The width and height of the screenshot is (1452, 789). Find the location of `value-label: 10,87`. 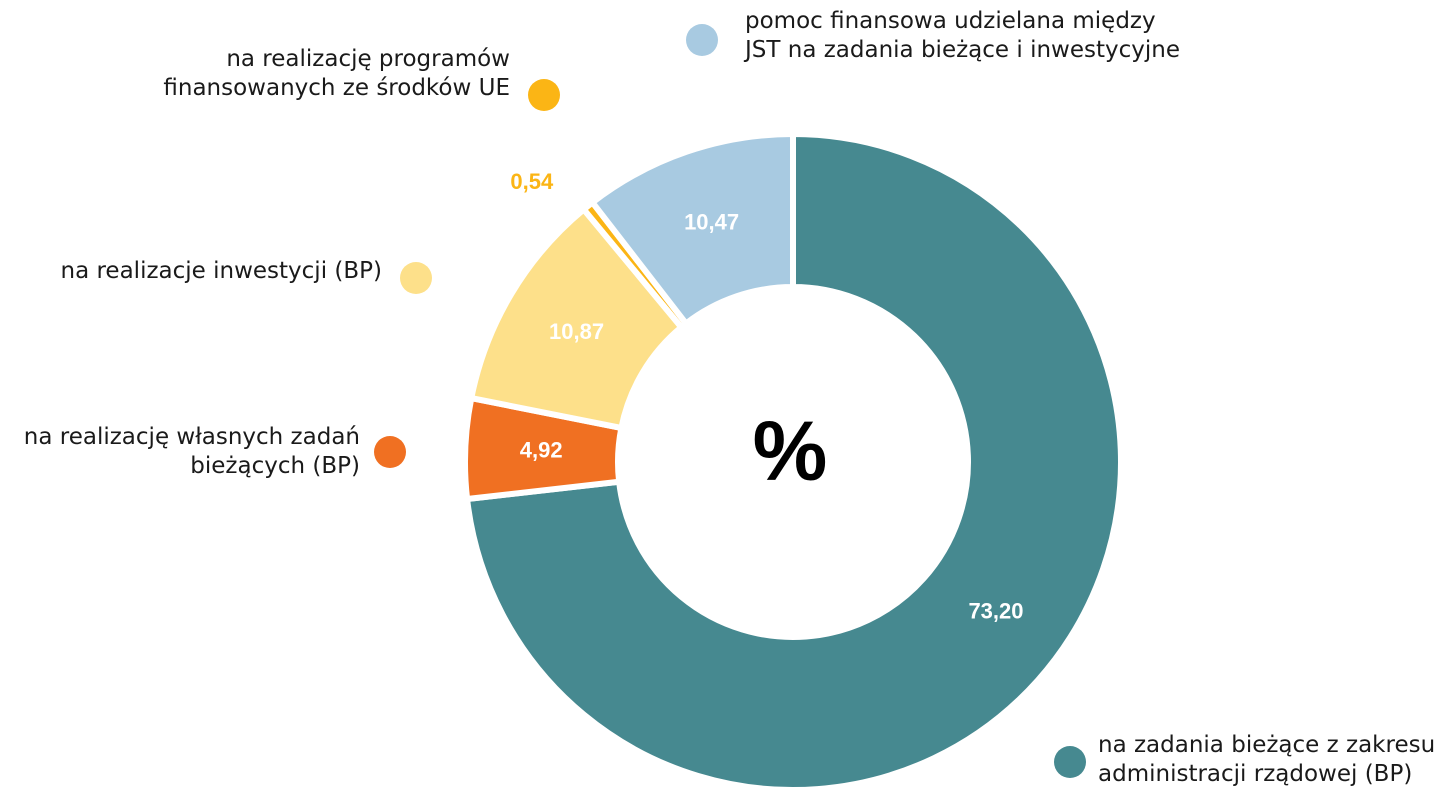

value-label: 10,87 is located at coordinates (576, 331).